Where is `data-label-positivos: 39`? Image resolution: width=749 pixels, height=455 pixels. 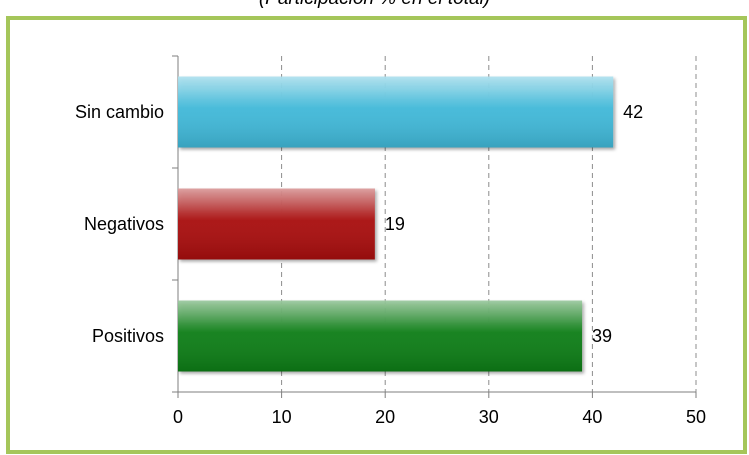
data-label-positivos: 39 is located at coordinates (602, 336).